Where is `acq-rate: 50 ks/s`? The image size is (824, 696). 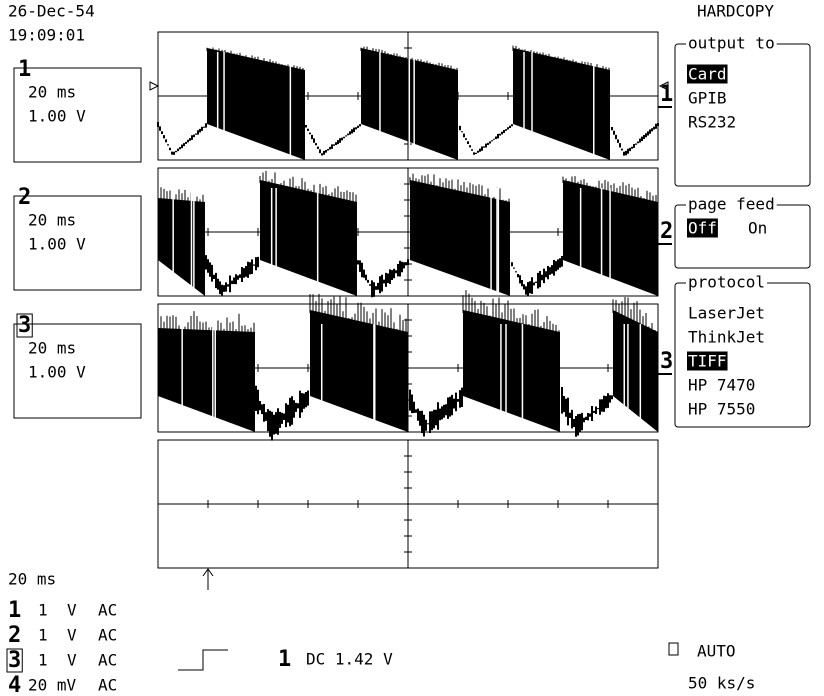 acq-rate: 50 ks/s is located at coordinates (721, 683).